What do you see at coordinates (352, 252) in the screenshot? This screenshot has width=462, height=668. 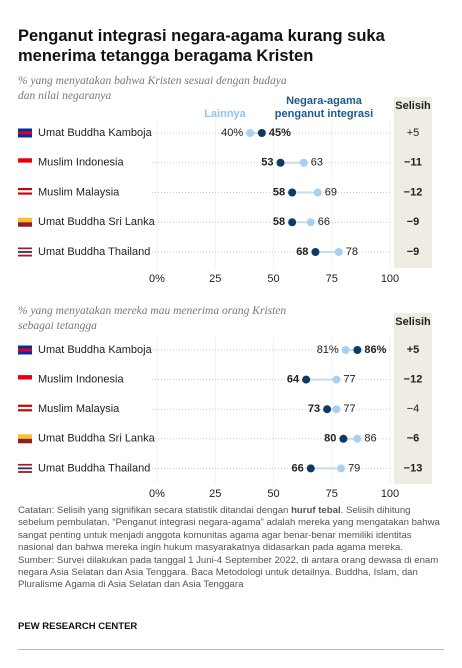 I see `value-label: 78` at bounding box center [352, 252].